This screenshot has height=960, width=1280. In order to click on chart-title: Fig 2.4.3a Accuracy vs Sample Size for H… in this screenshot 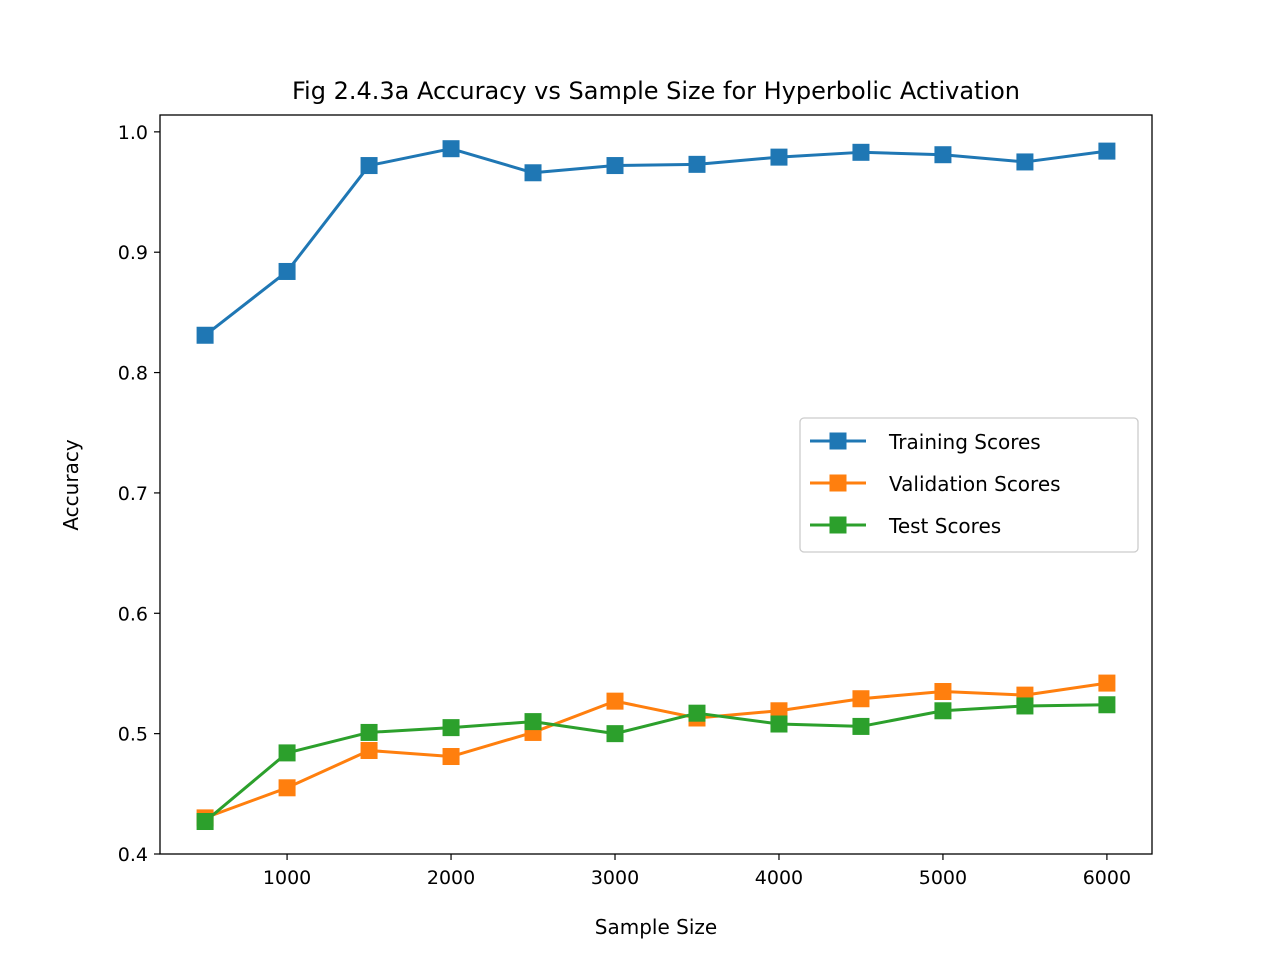, I will do `click(656, 91)`.